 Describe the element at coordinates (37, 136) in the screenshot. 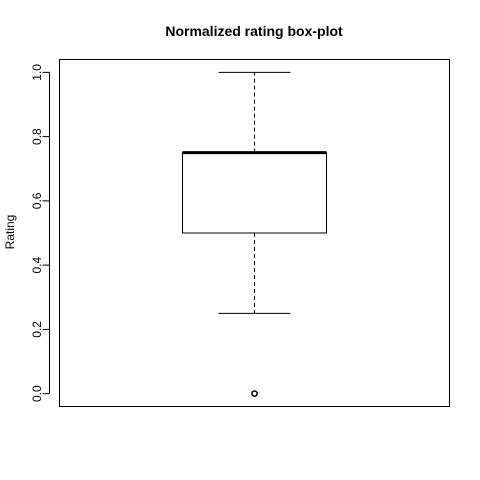

I see `y-tick-label: 0.8` at that location.